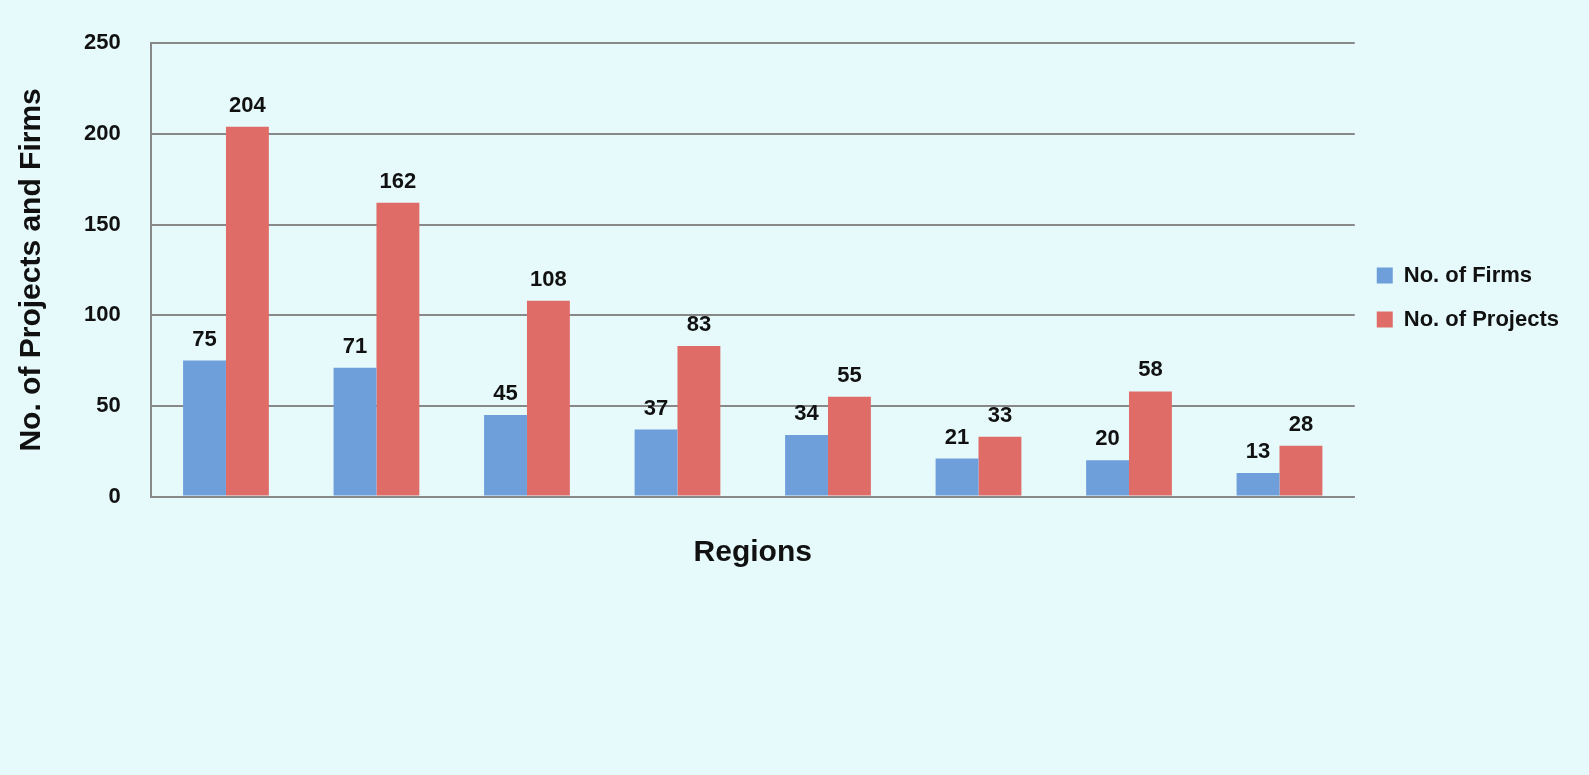 The image size is (1589, 775). What do you see at coordinates (1258, 451) in the screenshot?
I see `data-label: 13` at bounding box center [1258, 451].